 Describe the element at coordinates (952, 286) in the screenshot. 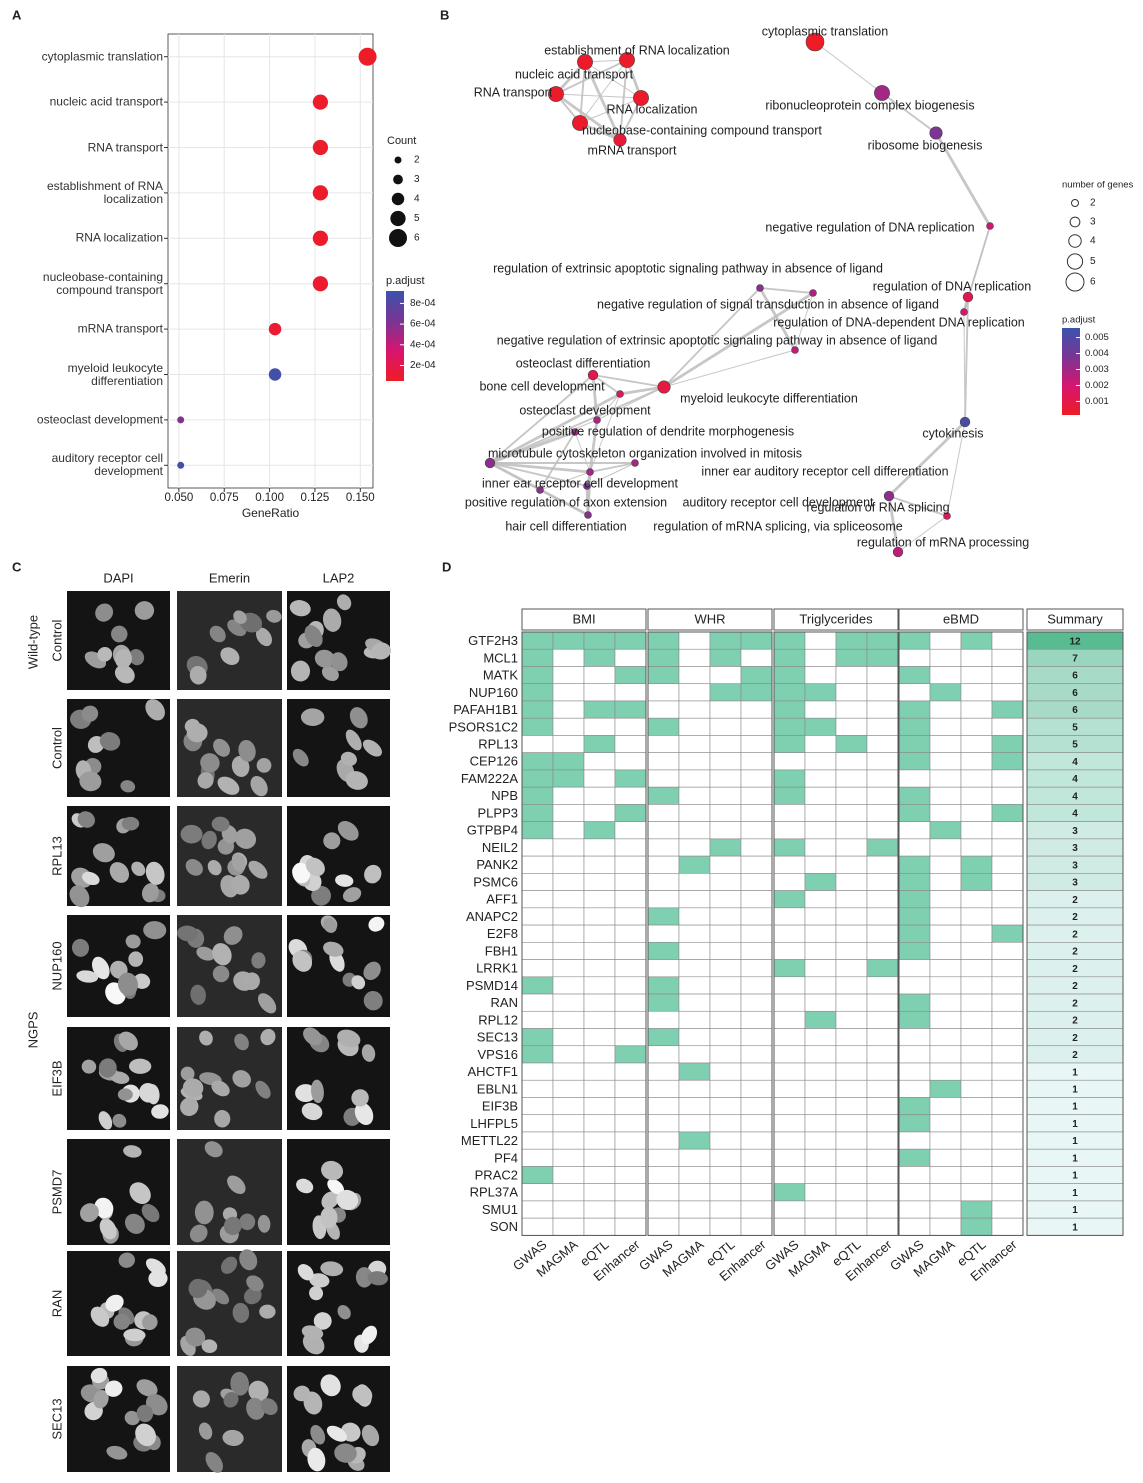

I see `node-label: regulation of DNA replication` at that location.